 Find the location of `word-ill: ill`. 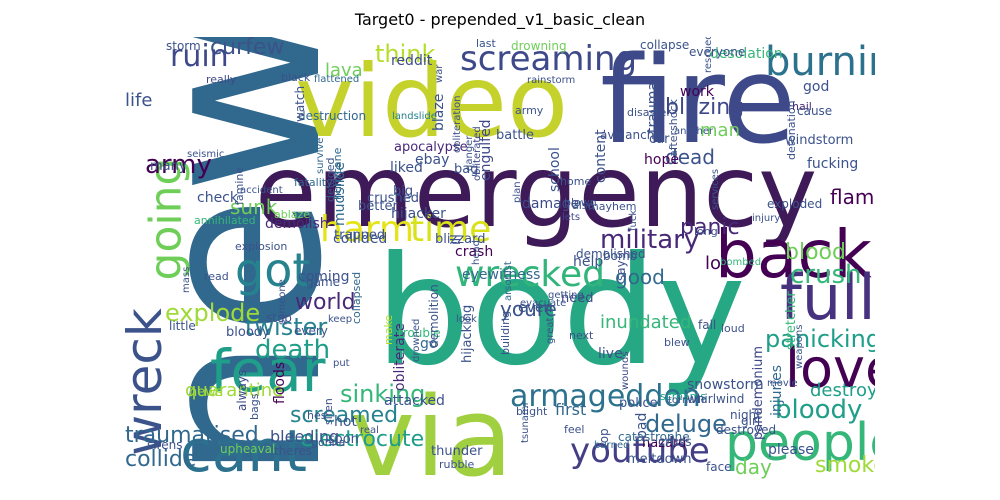

word-ill: ill is located at coordinates (456, 239).